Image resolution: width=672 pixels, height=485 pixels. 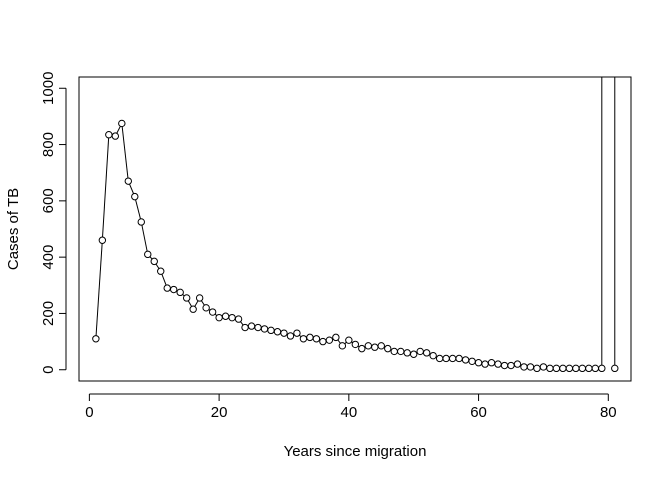 I want to click on y-axis: 0 200 400 600 800 1000, so click(x=53, y=223).